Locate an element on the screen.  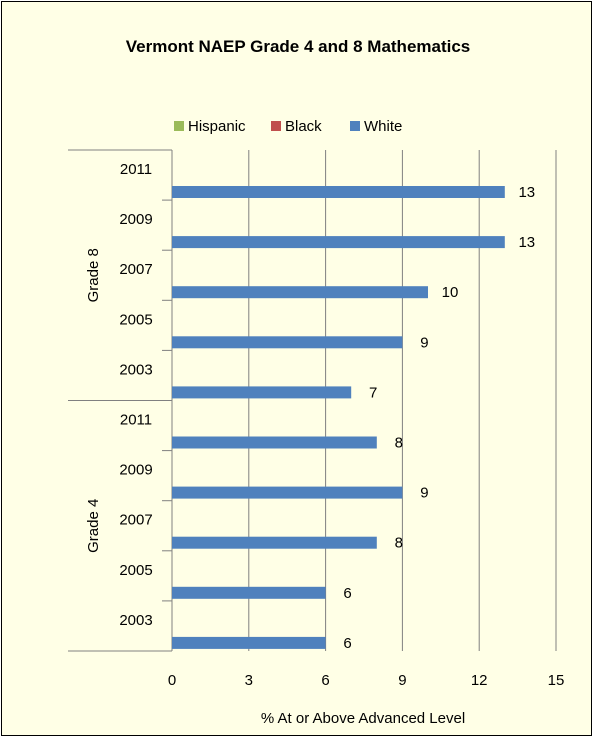
x-tick-label: 6 is located at coordinates (325, 680).